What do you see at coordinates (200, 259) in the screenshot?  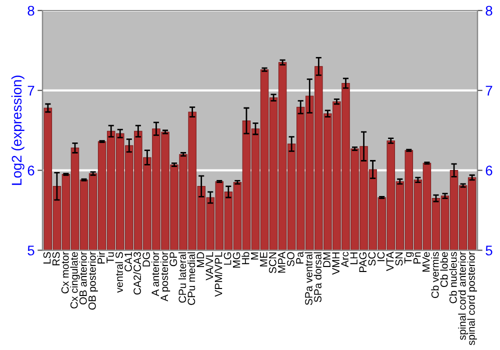 I see `x-tick-label: MD` at bounding box center [200, 259].